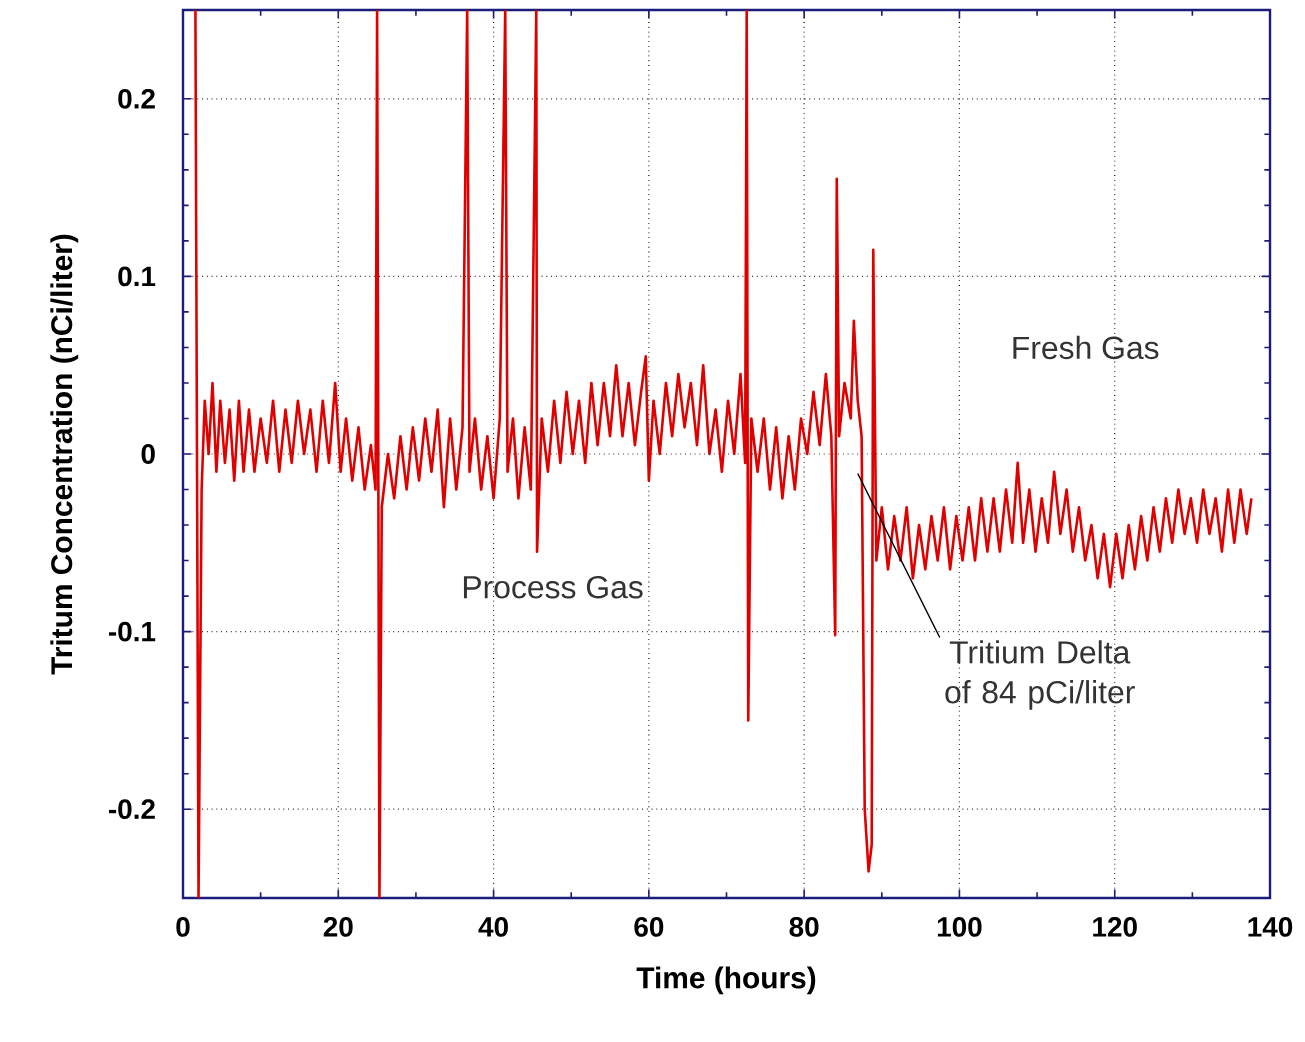 This screenshot has width=1305, height=1042. I want to click on x-tick-label: 140, so click(1270, 927).